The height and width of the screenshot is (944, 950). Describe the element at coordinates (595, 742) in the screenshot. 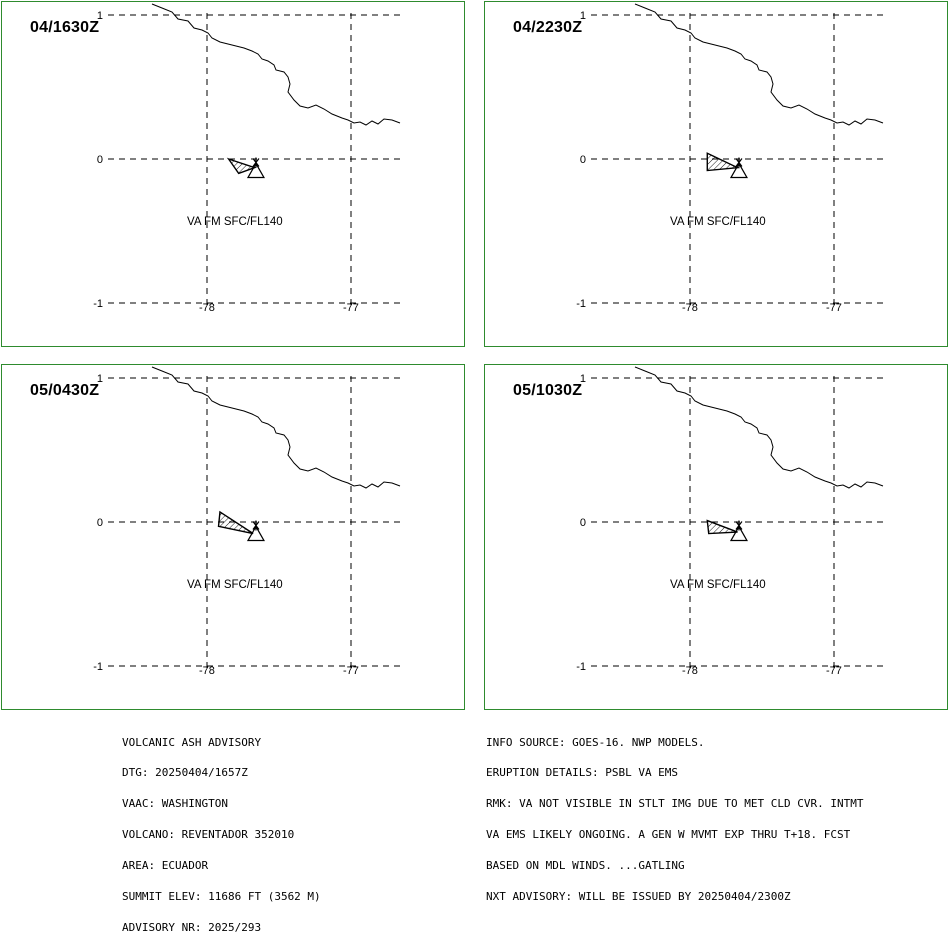

I see `advisory-line: INFO SOURCE: GOES-16. NWP MODELS.` at that location.